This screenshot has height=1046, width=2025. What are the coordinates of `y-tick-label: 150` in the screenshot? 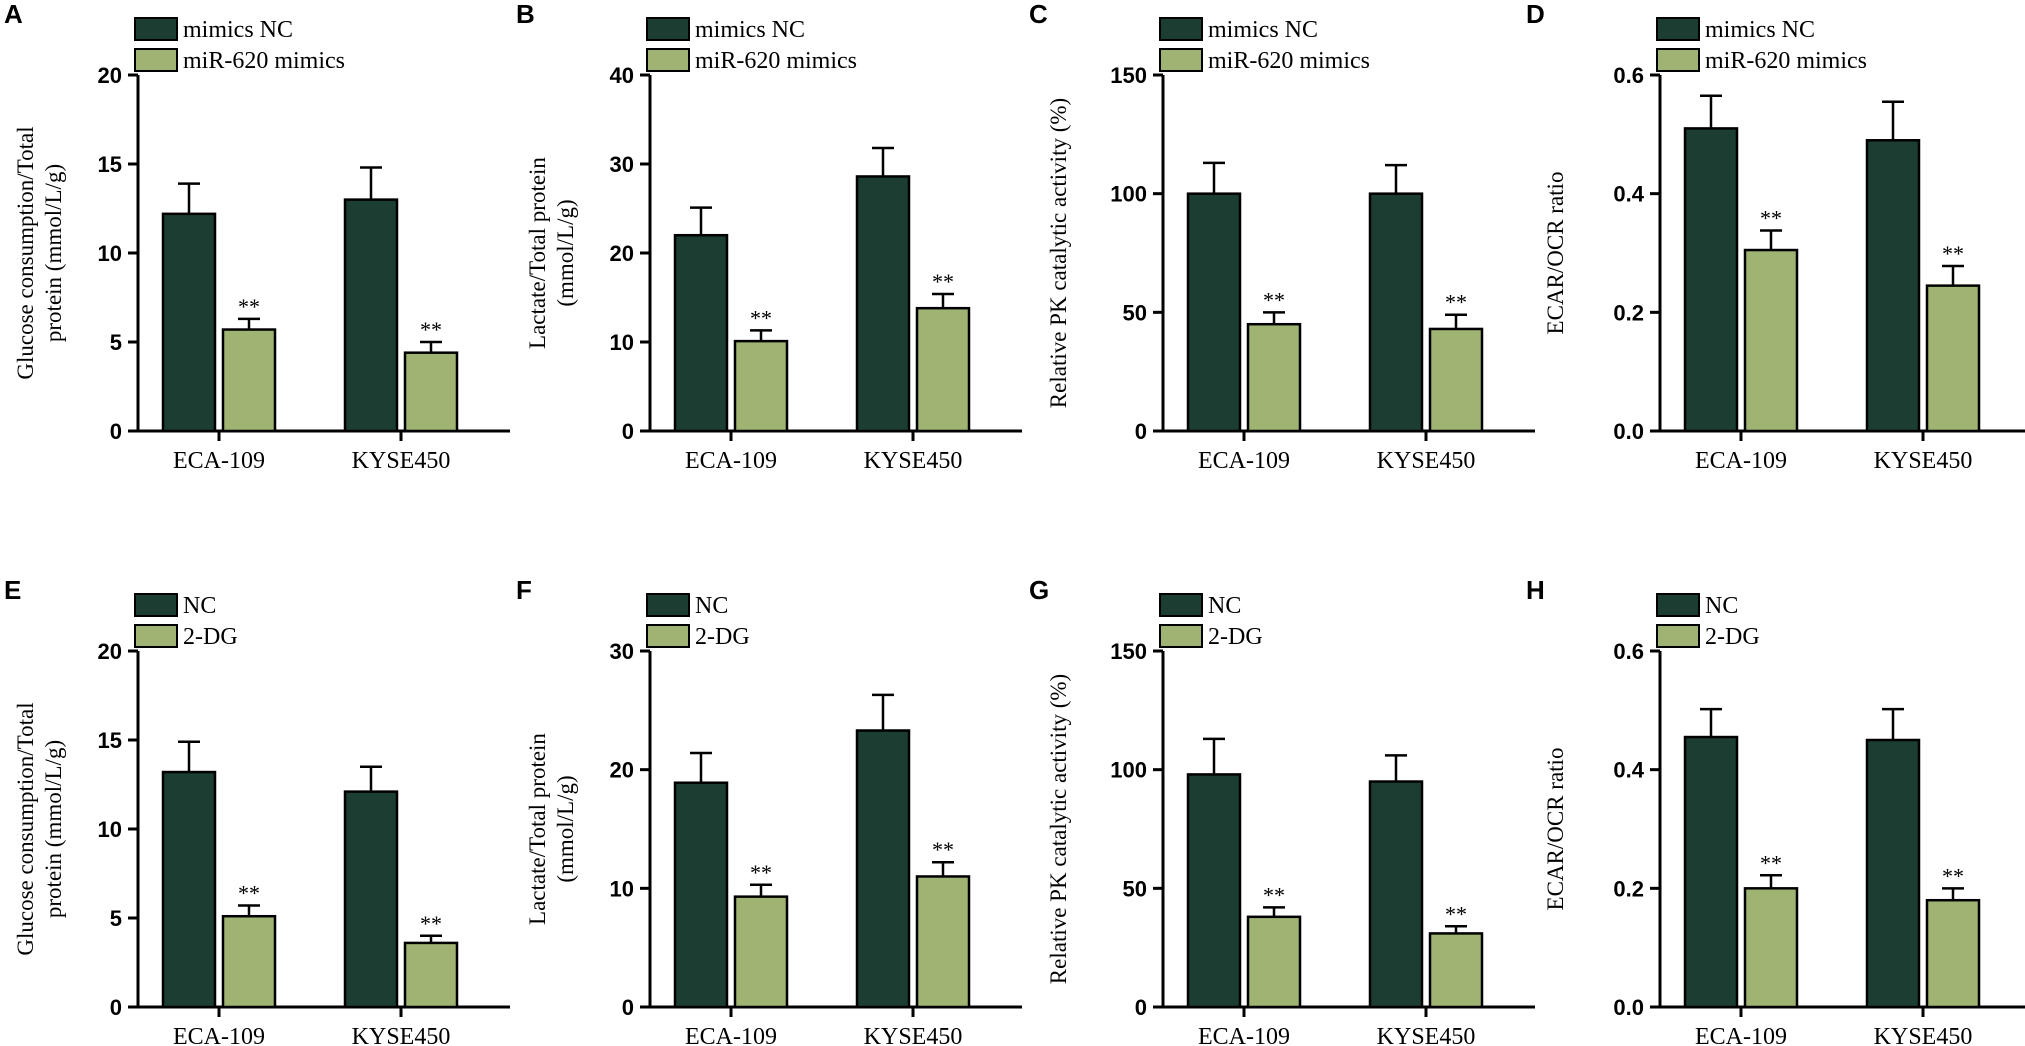 It's located at (1128, 75).